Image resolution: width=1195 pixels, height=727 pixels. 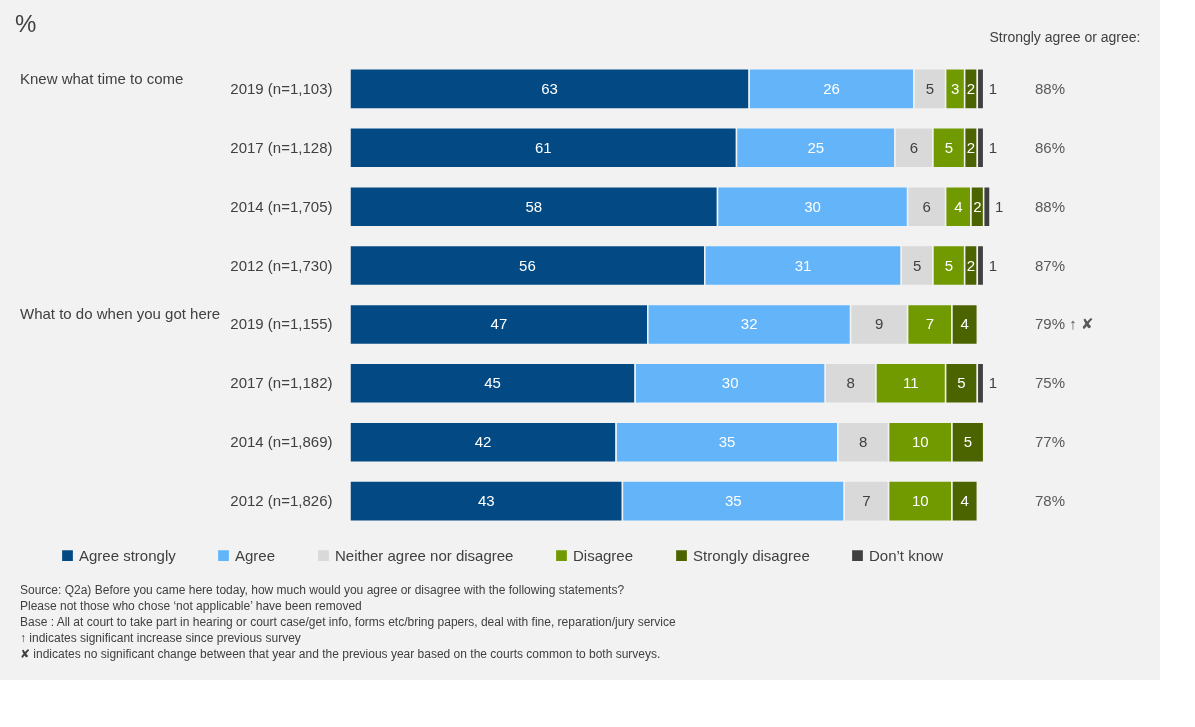 I want to click on legend-label: Disagree, so click(x=603, y=555).